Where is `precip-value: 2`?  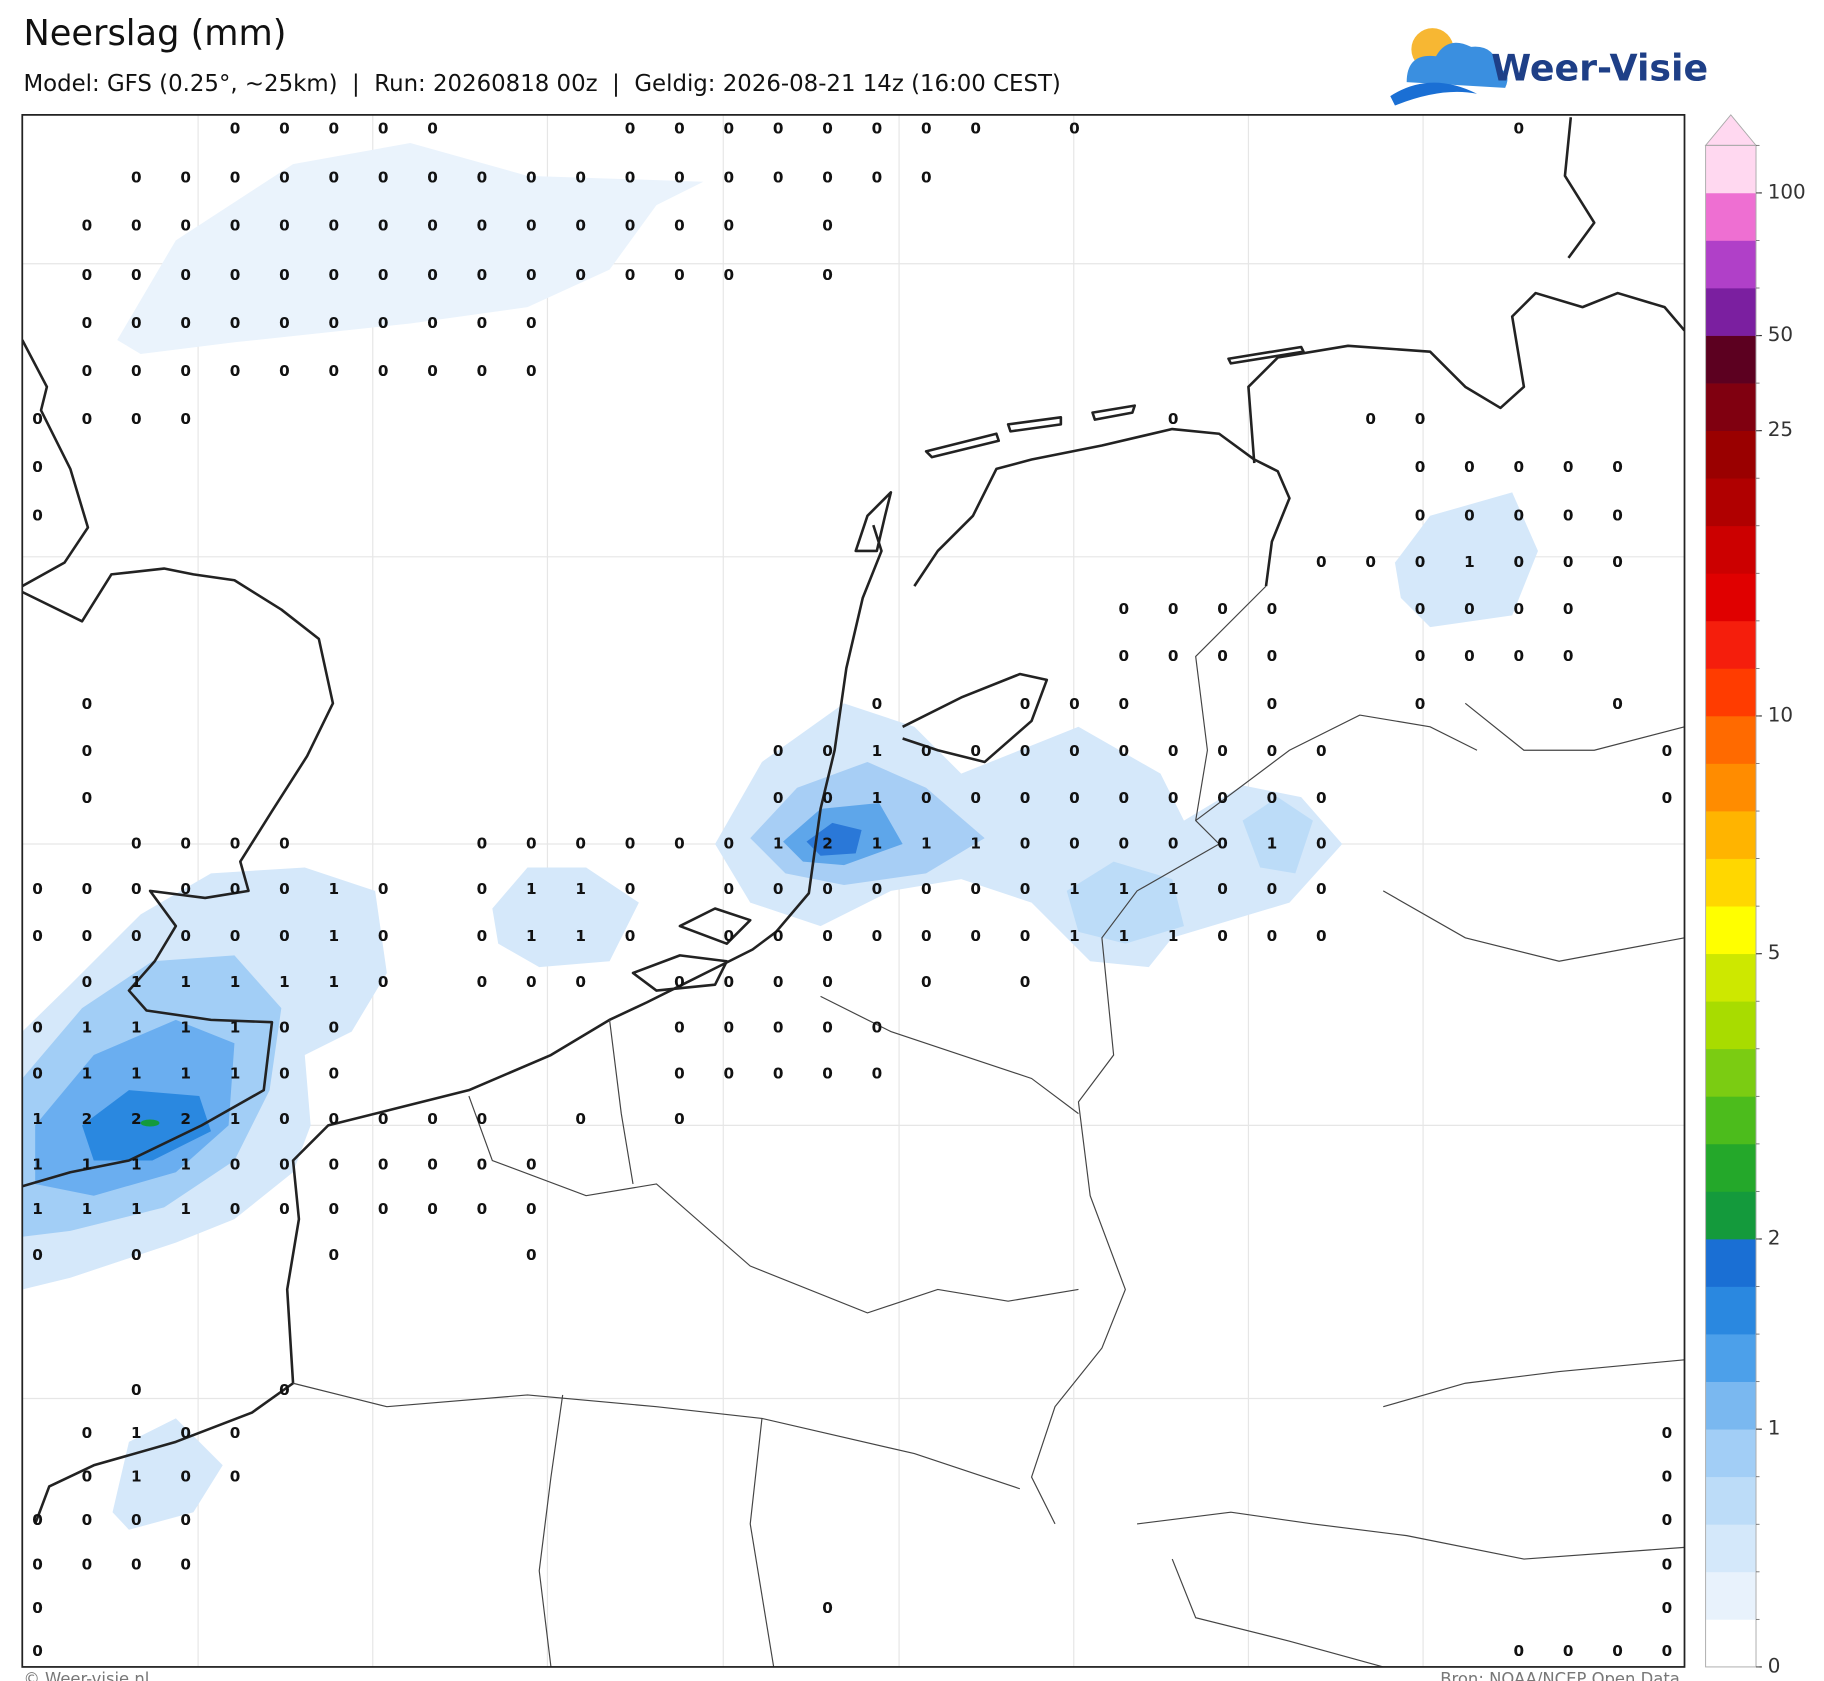
precip-value: 2 is located at coordinates (136, 1119).